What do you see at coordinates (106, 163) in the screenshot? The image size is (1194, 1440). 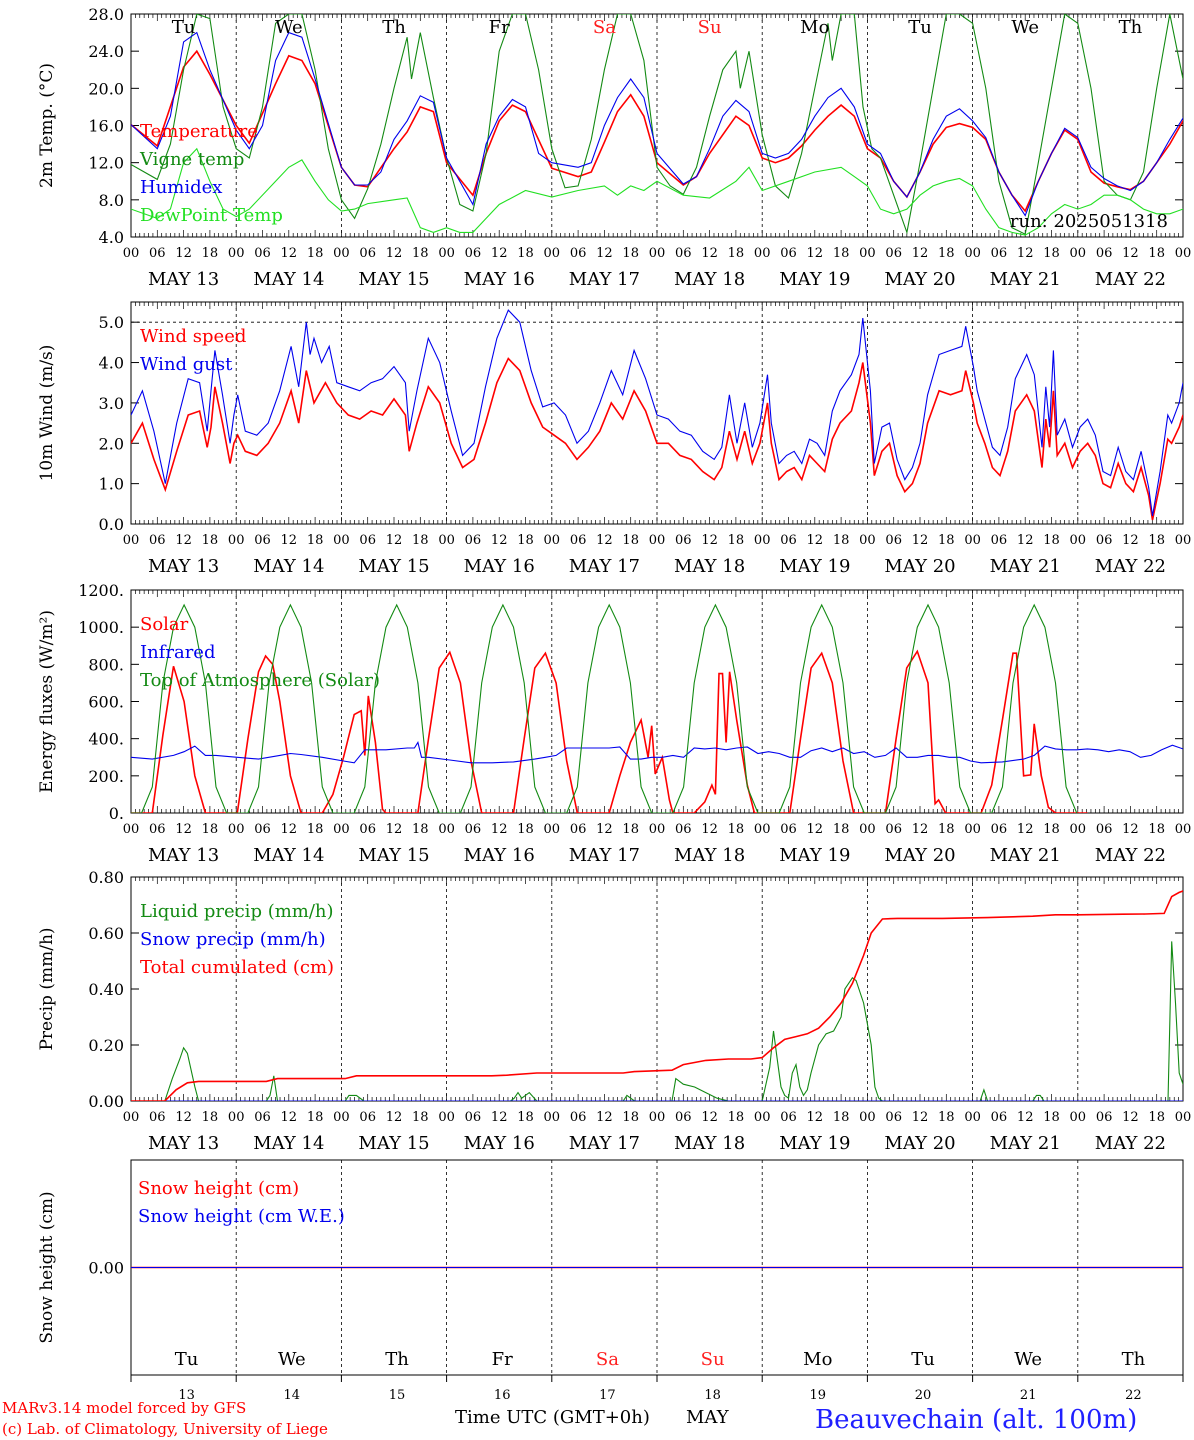 I see `y-tick-label: 12.0` at bounding box center [106, 163].